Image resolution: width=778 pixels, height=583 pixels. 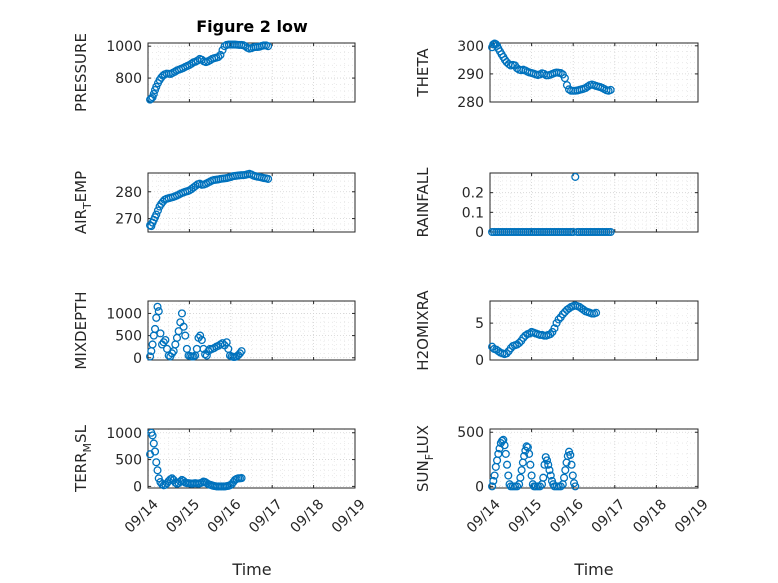 What do you see at coordinates (214, 201) in the screenshot?
I see `subplot-2: 270 280 AIRTEMP` at bounding box center [214, 201].